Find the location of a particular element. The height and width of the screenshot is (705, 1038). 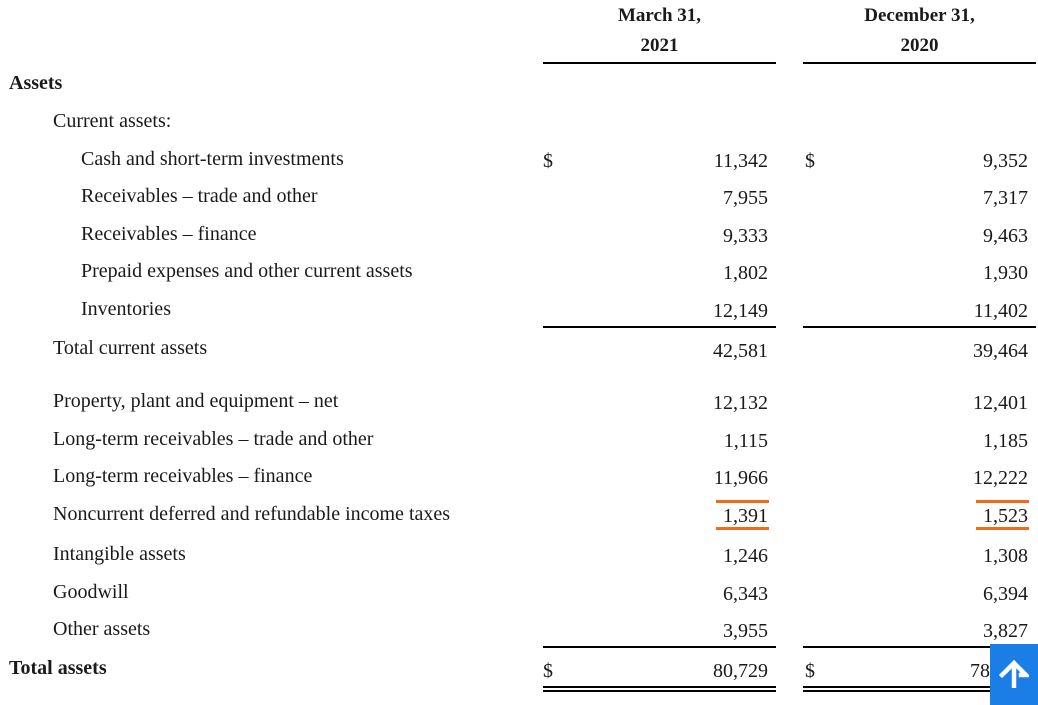

value-dec: 11,402 is located at coordinates (1000, 311).